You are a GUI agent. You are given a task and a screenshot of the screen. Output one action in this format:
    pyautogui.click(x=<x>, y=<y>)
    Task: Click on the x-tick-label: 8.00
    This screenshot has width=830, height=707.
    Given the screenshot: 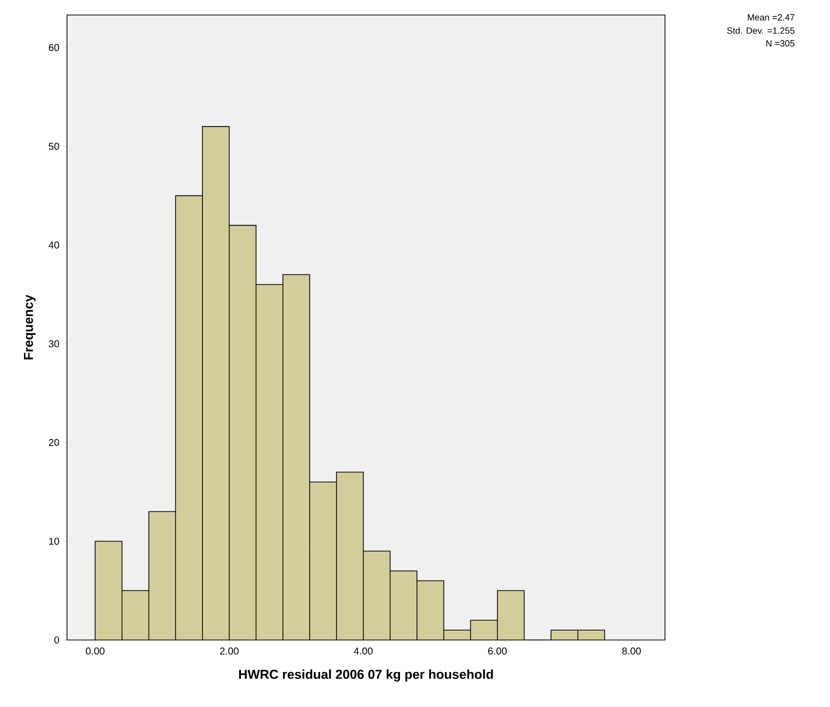 What is the action you would take?
    pyautogui.click(x=631, y=651)
    